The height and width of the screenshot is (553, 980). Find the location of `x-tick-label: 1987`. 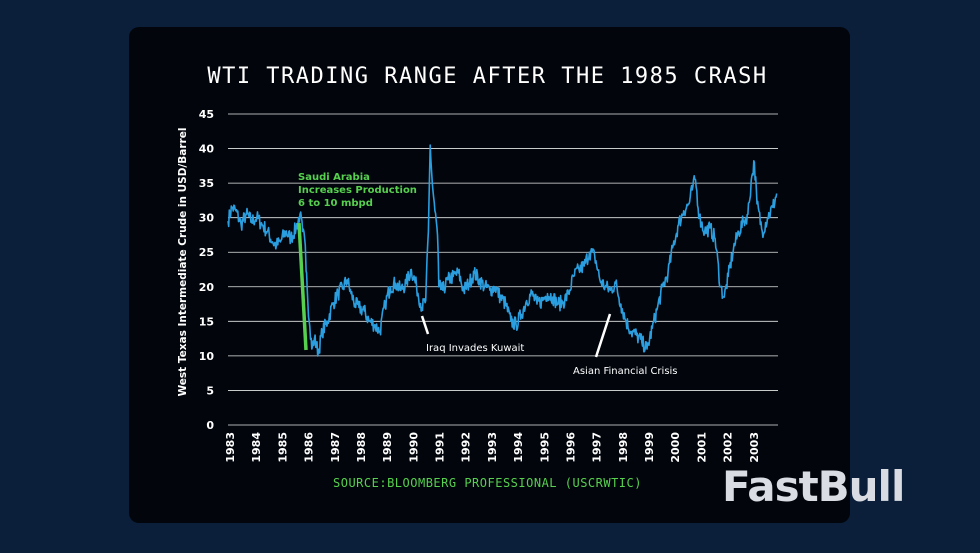

x-tick-label: 1987 is located at coordinates (335, 447).